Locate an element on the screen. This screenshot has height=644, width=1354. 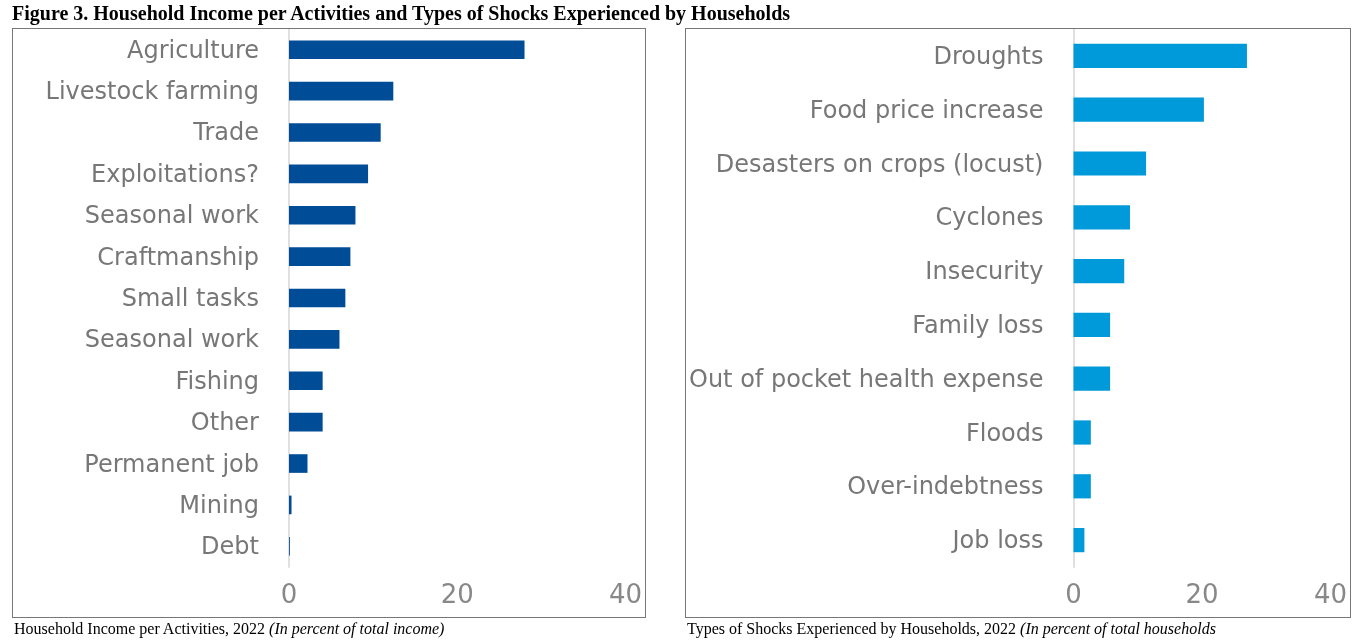
y-tick-label: Job loss is located at coordinates (997, 540).